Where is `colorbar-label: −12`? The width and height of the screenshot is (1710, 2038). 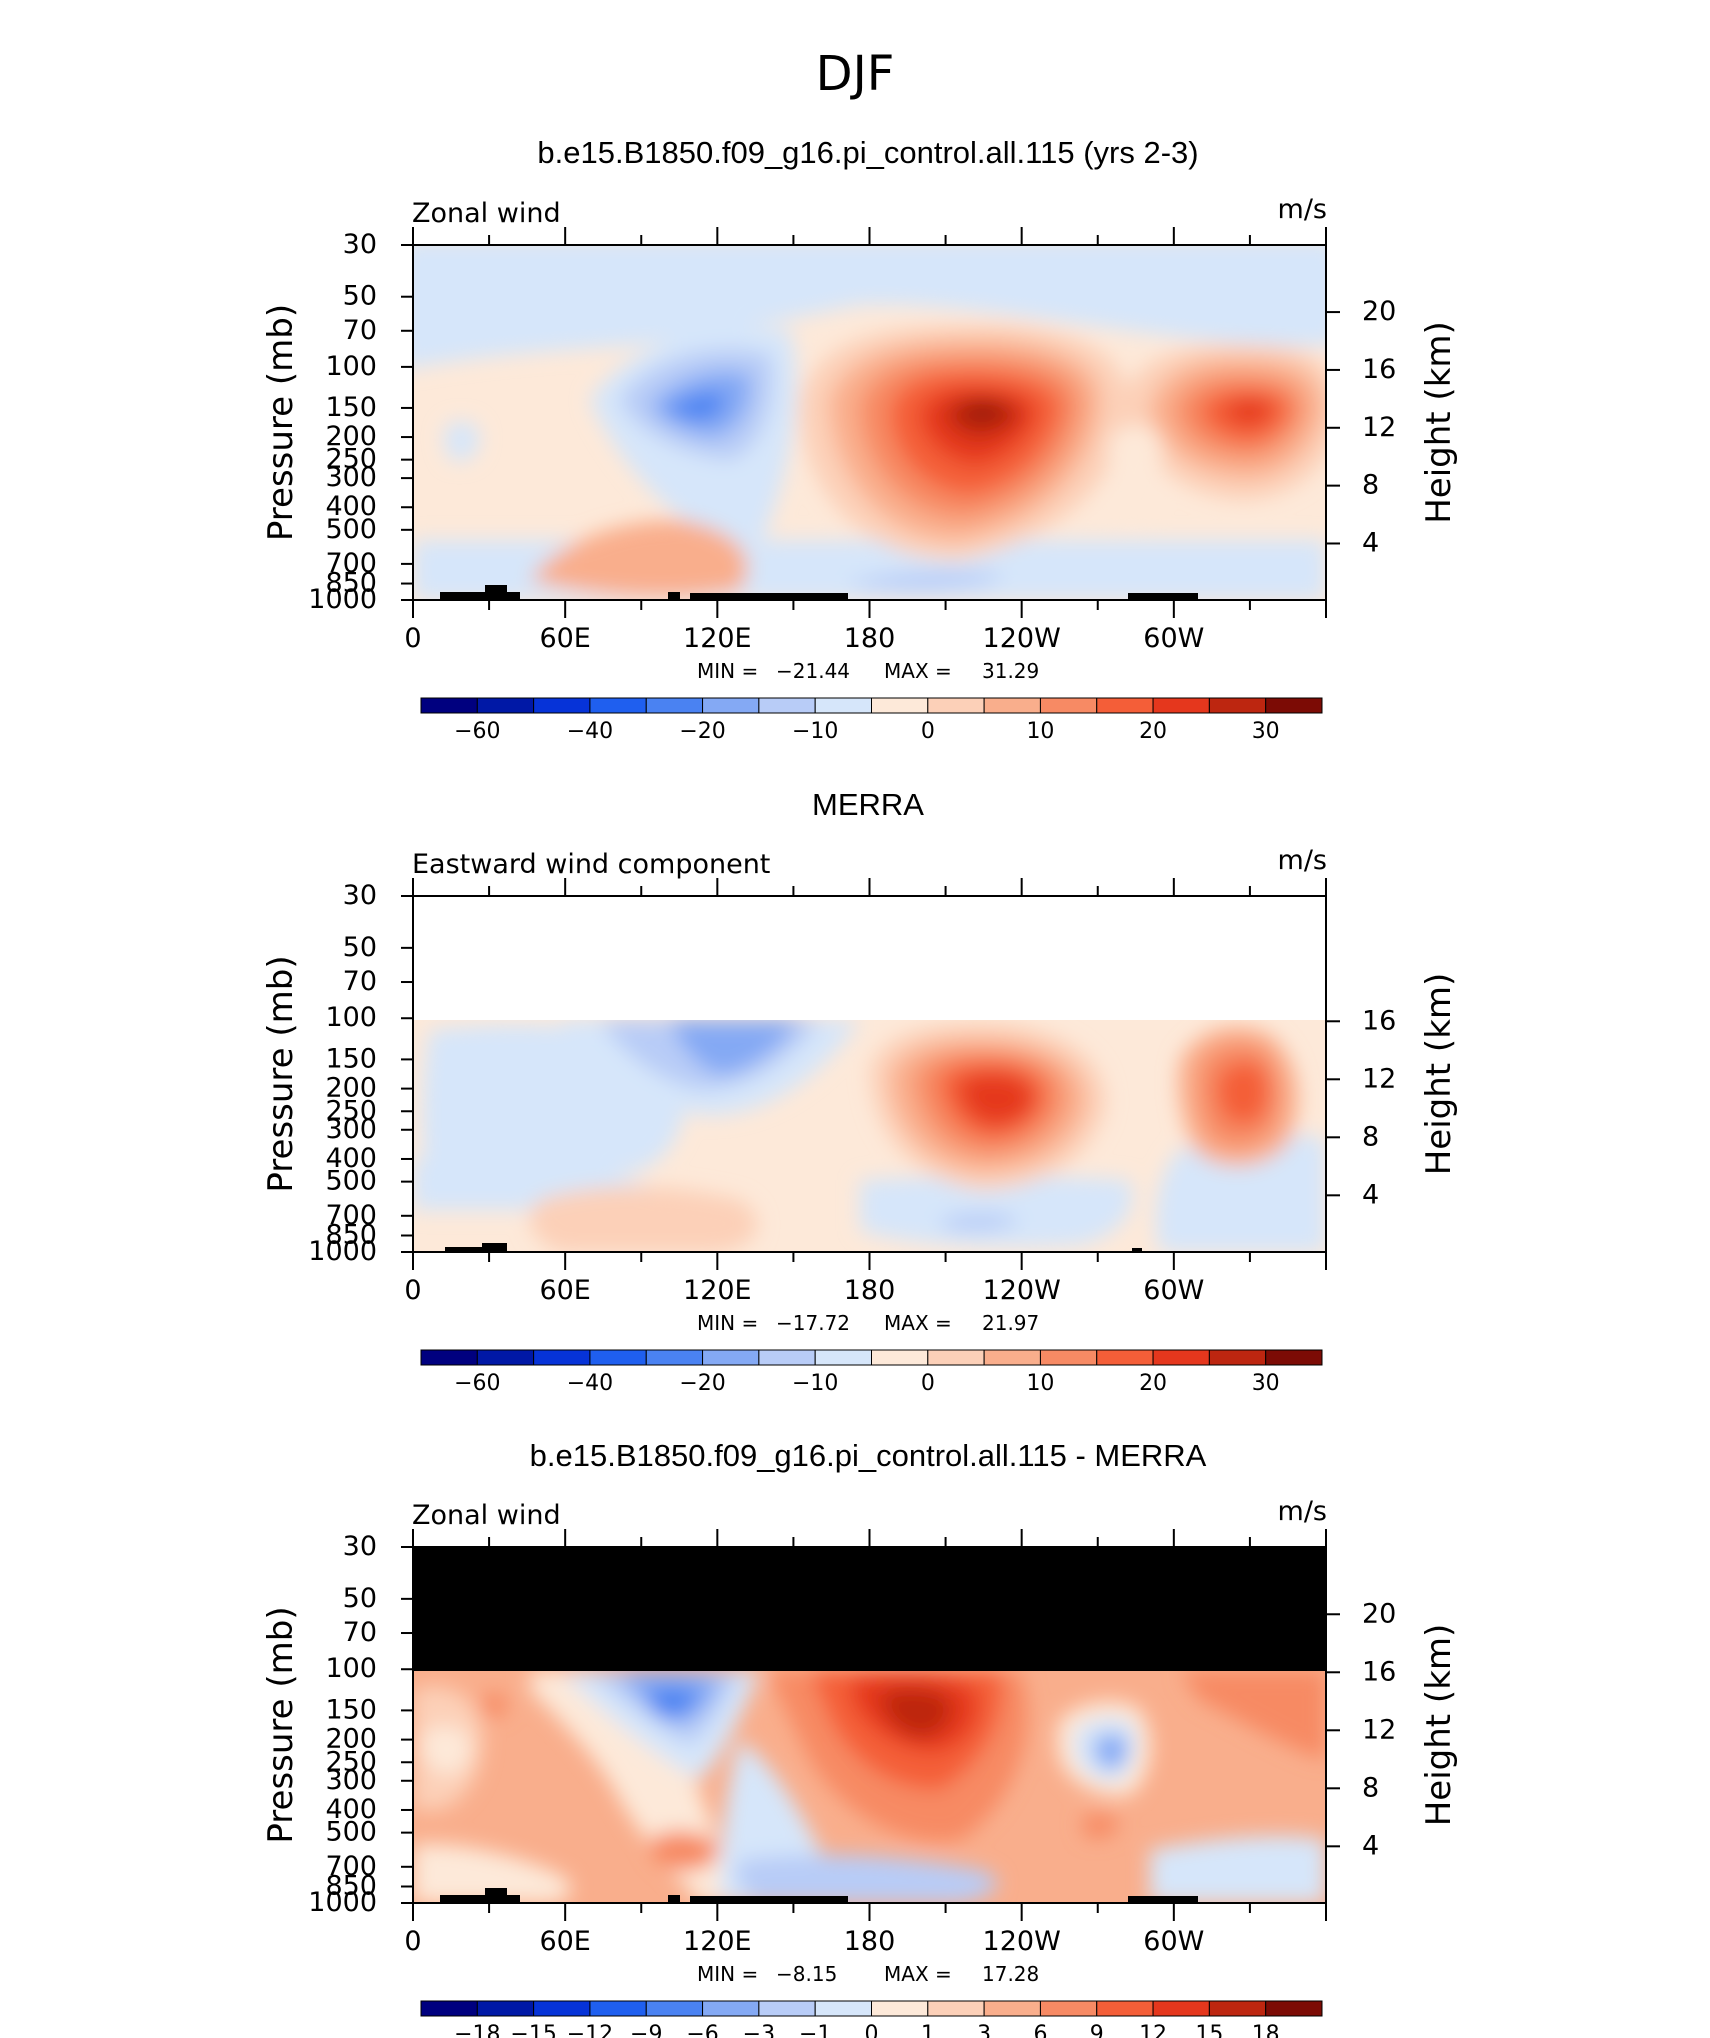
colorbar-label: −12 is located at coordinates (590, 2030).